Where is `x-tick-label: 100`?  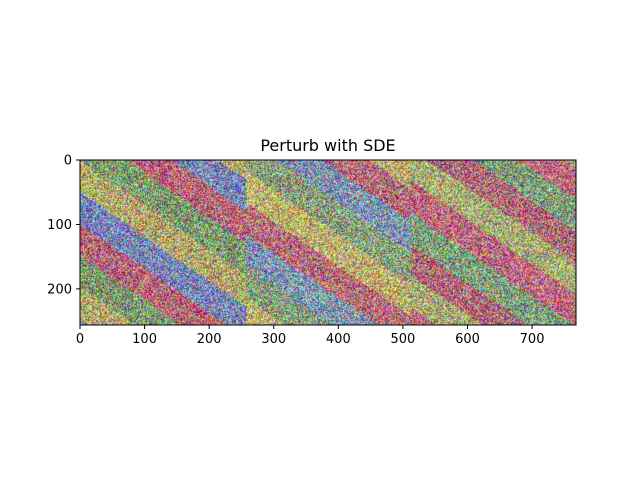 x-tick-label: 100 is located at coordinates (144, 339).